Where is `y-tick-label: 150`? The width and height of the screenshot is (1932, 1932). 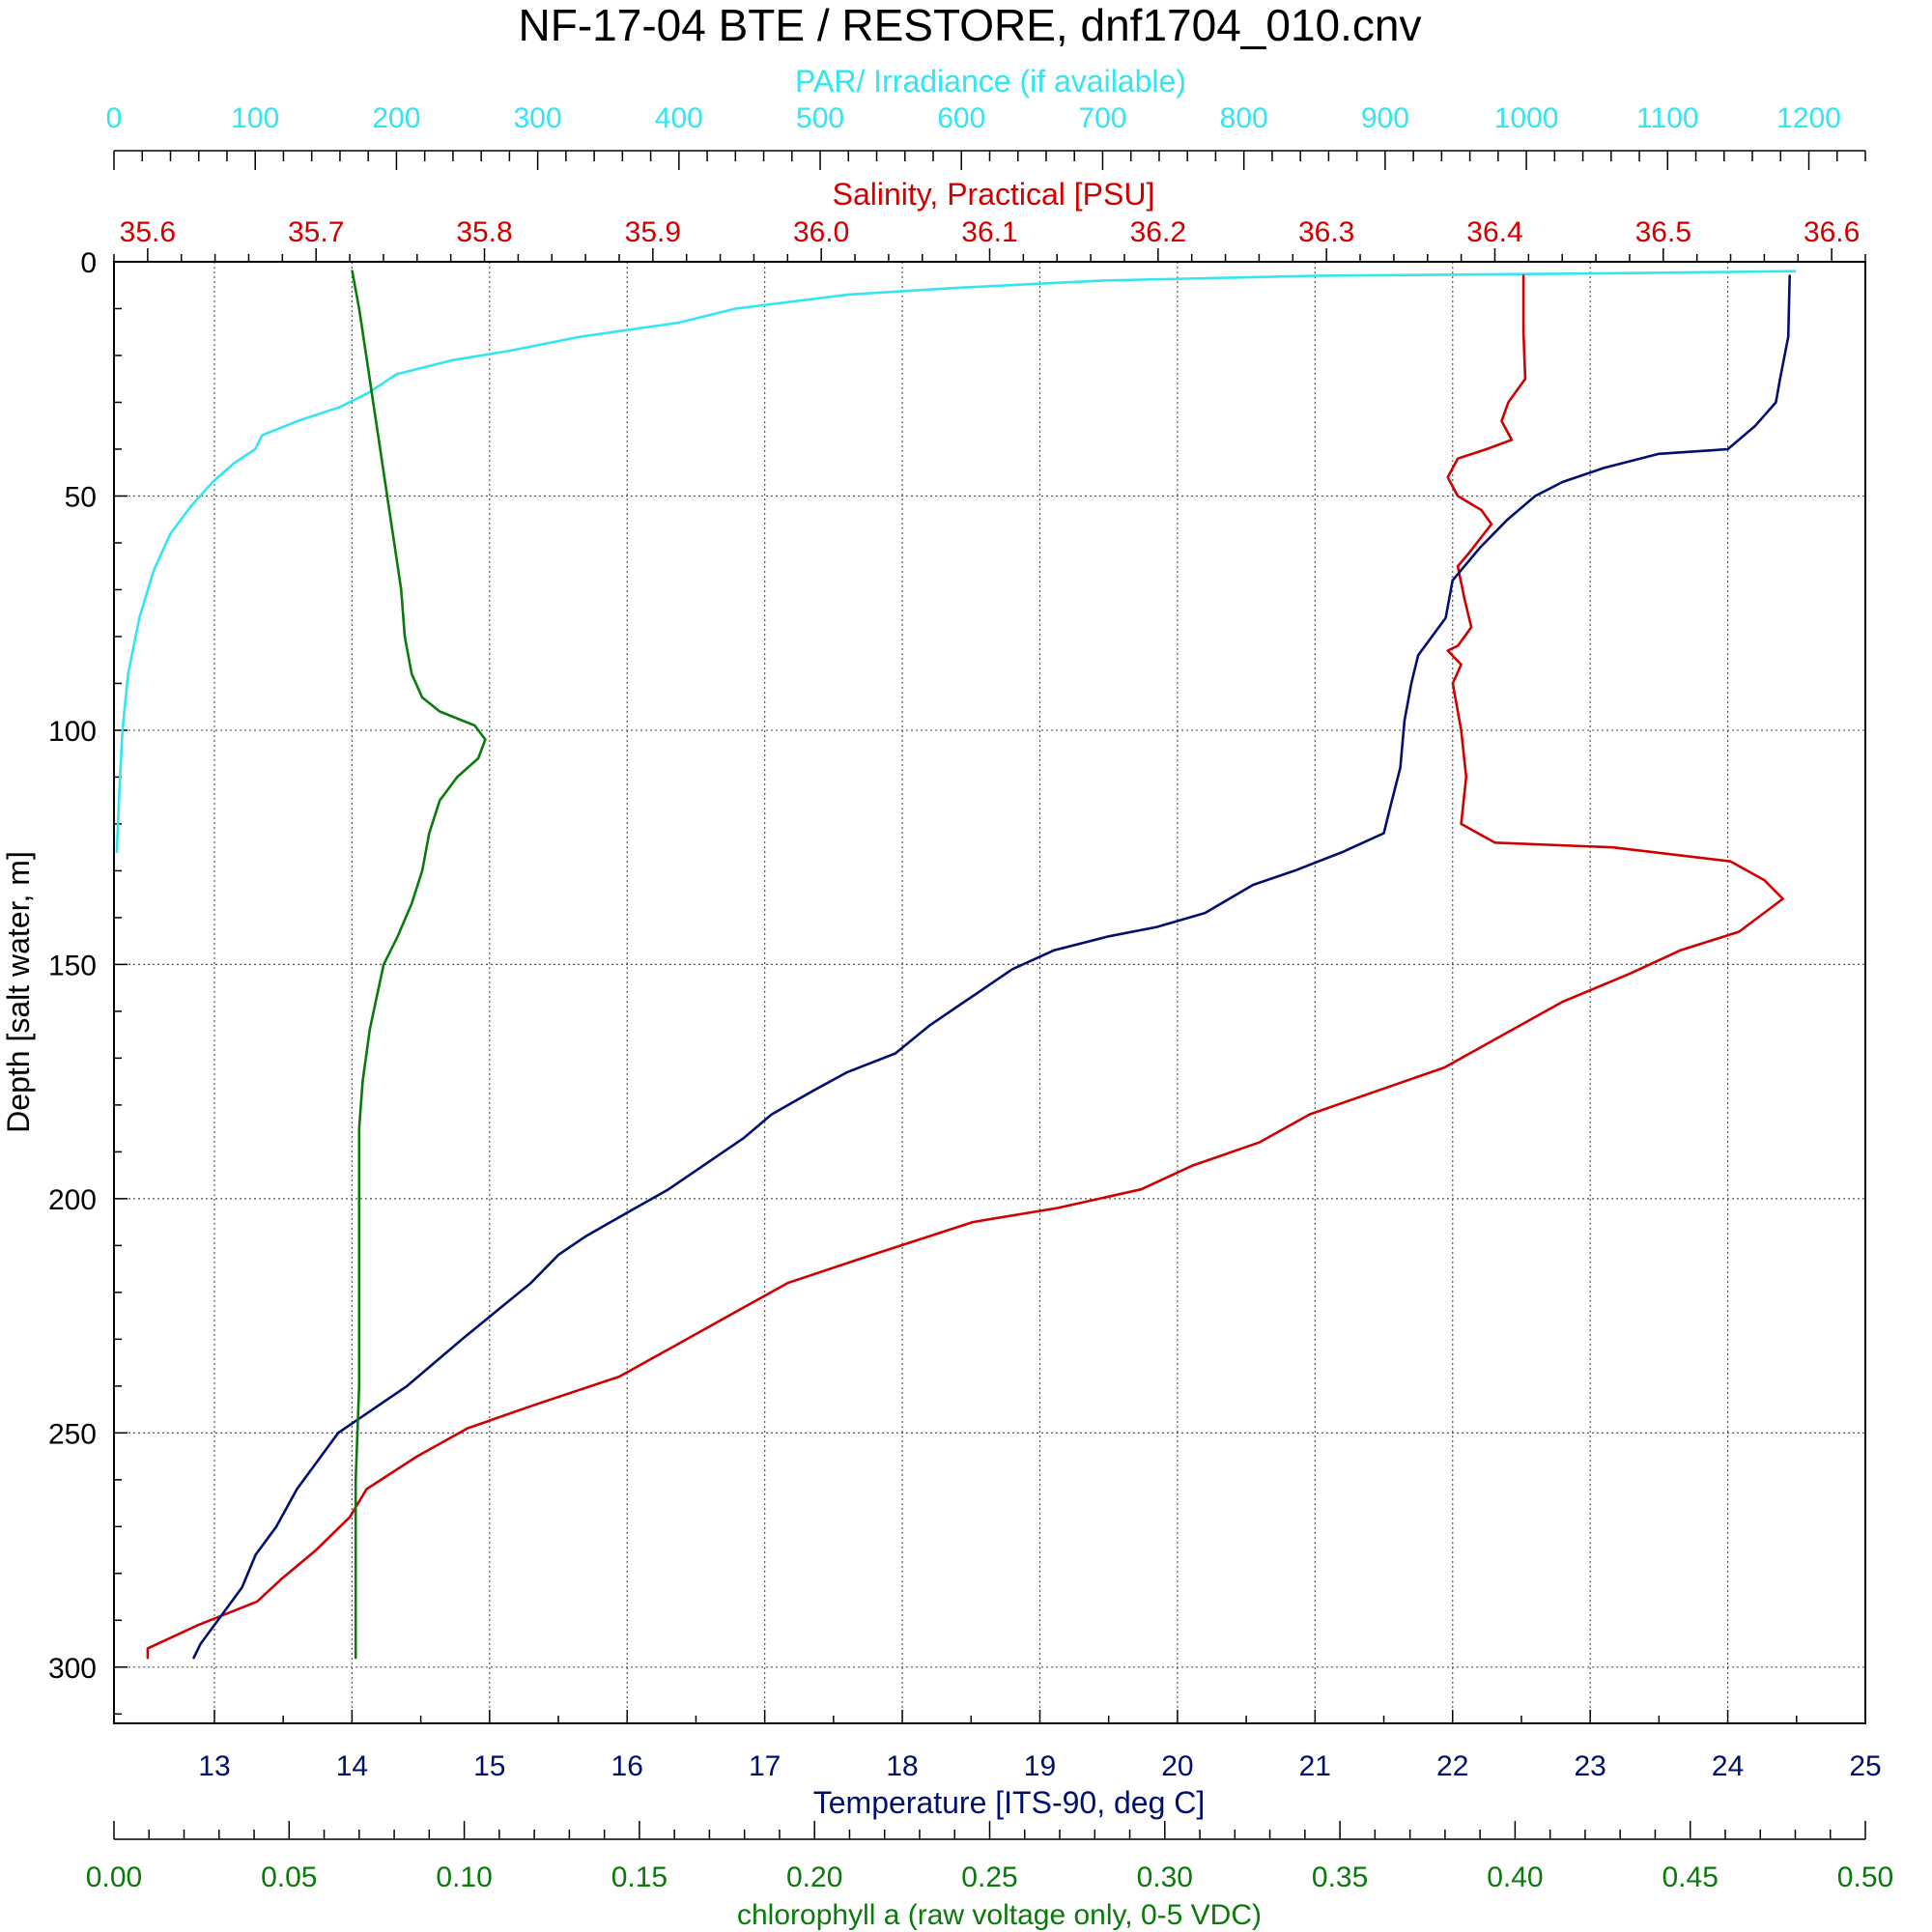 y-tick-label: 150 is located at coordinates (72, 965).